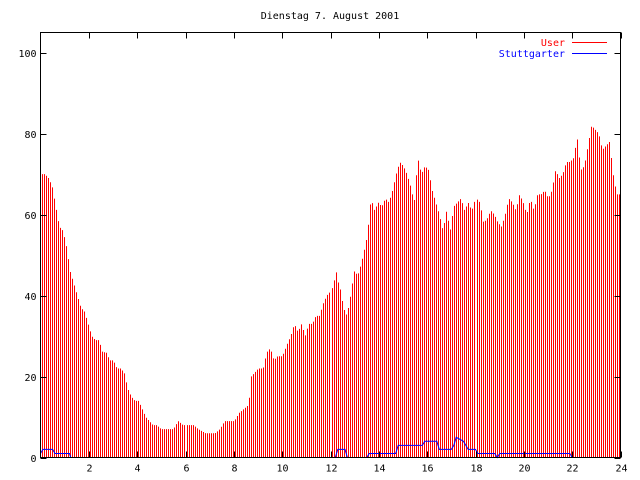 The width and height of the screenshot is (640, 480). I want to click on y-tick-label: 40, so click(30, 297).